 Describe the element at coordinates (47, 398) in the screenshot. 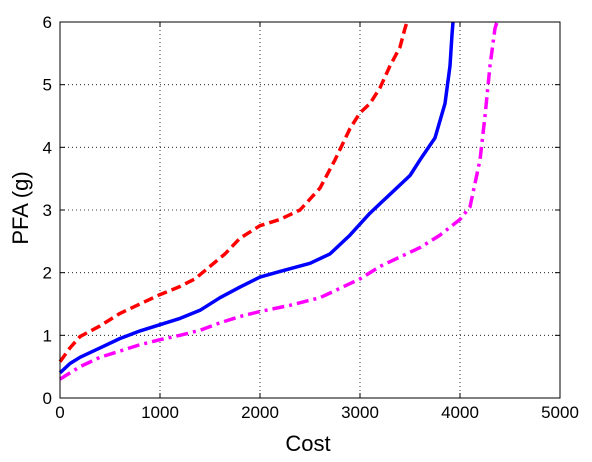

I see `y-tick-label: 0` at that location.